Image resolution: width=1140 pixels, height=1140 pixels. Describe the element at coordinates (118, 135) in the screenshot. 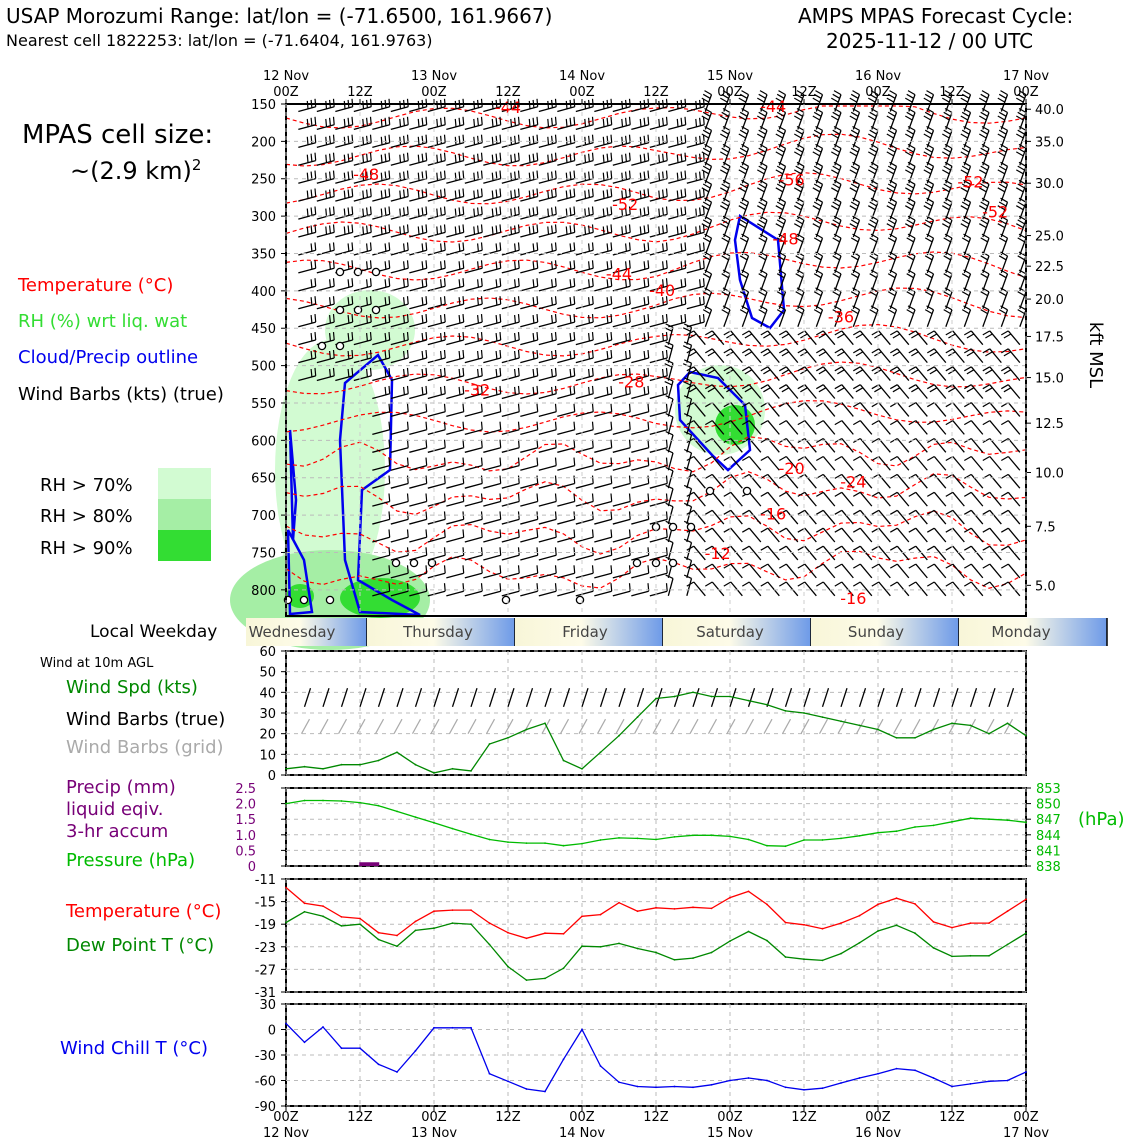

I see `cell-size-label: MPAS cell size:` at that location.